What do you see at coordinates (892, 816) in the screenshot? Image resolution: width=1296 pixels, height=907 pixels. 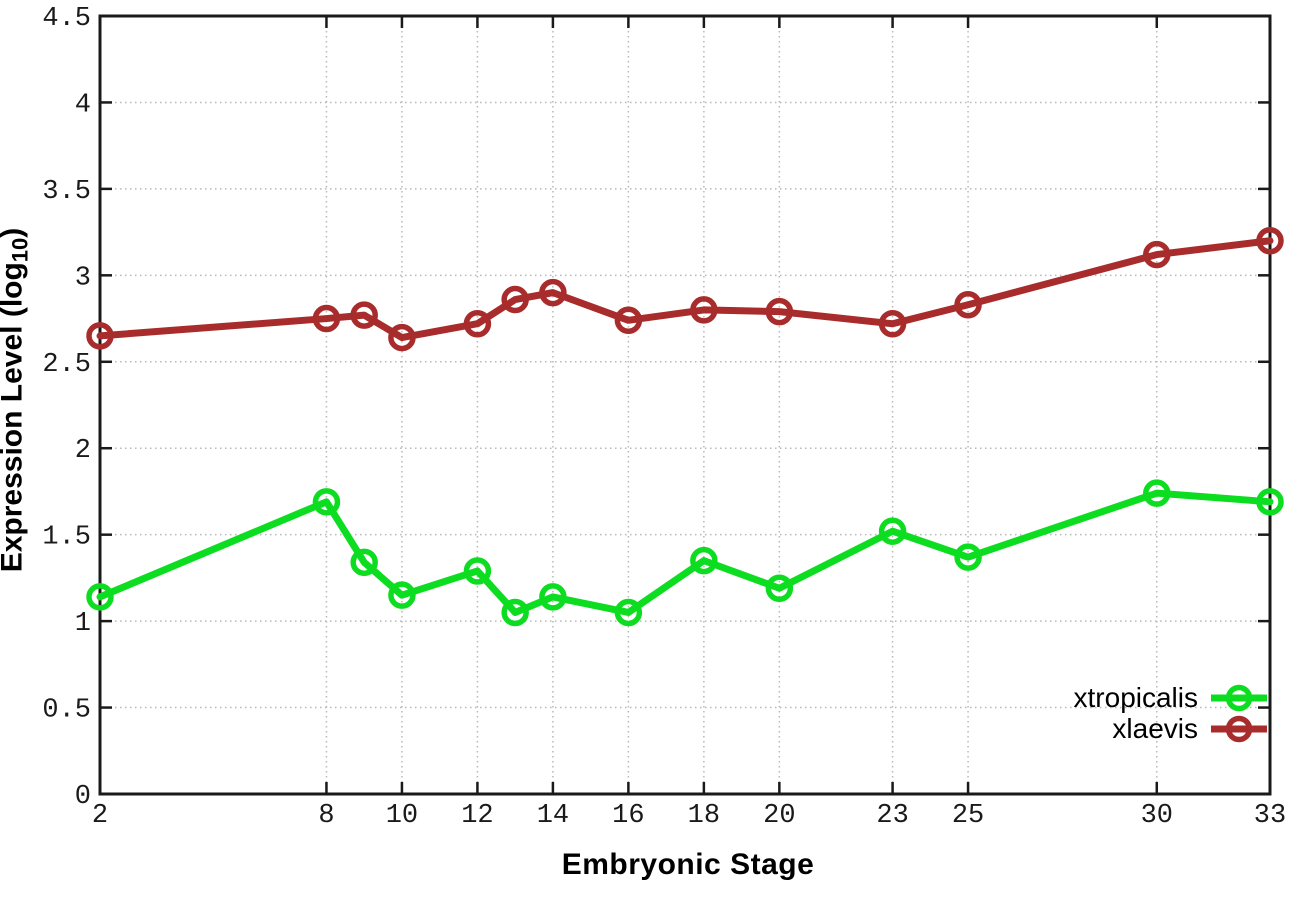 I see `x-tick-label: 23` at bounding box center [892, 816].